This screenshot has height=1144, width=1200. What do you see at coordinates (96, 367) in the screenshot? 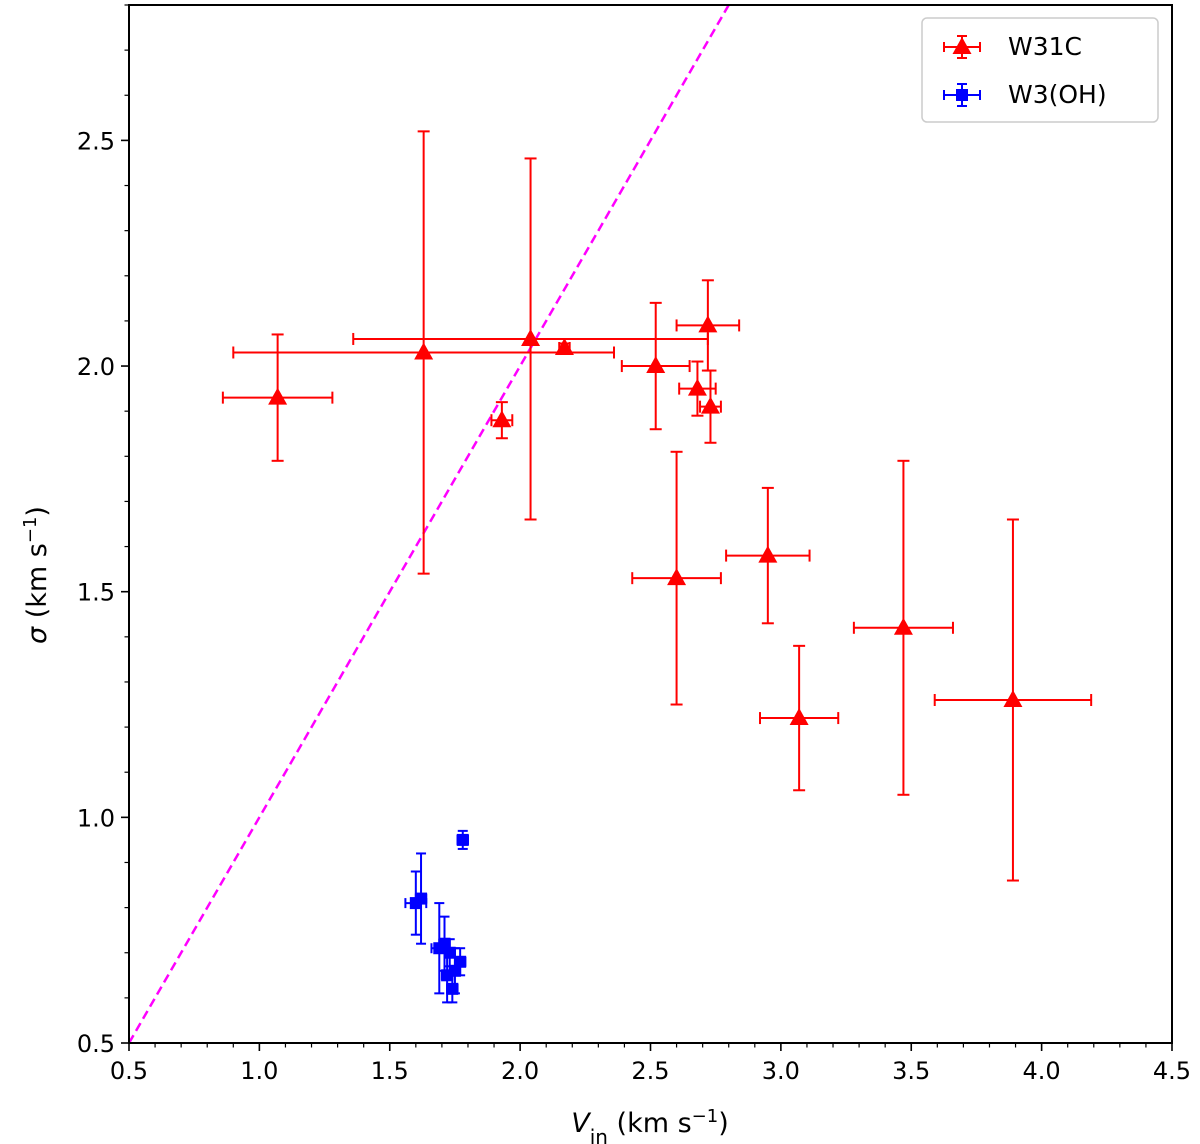
I see `y-tick-label: 2.0` at bounding box center [96, 367].